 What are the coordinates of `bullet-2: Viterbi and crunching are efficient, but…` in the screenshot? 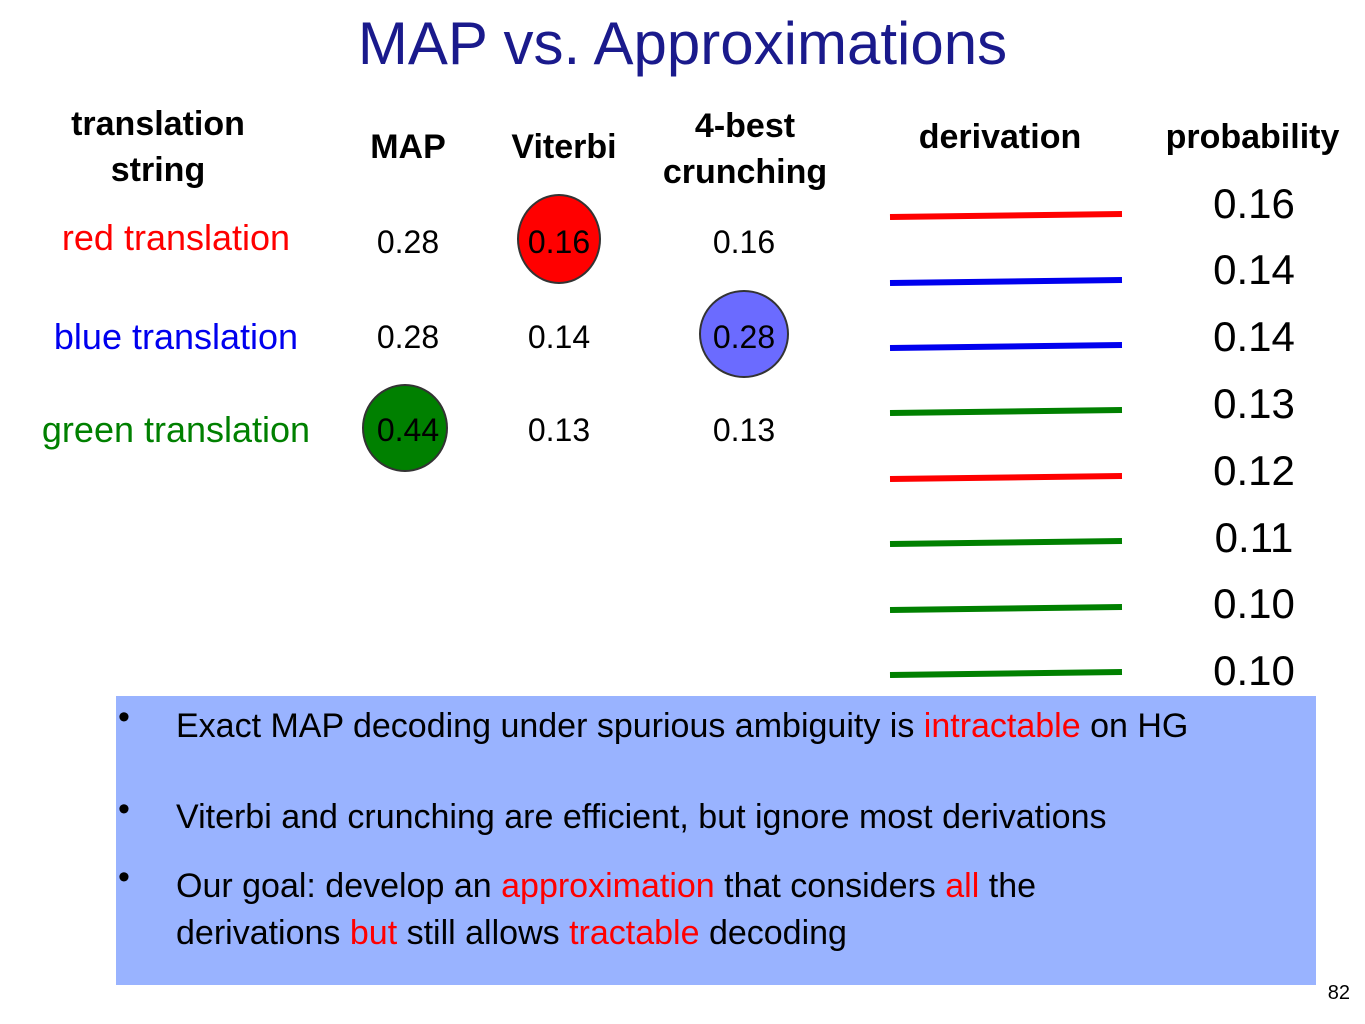 It's located at (641, 817).